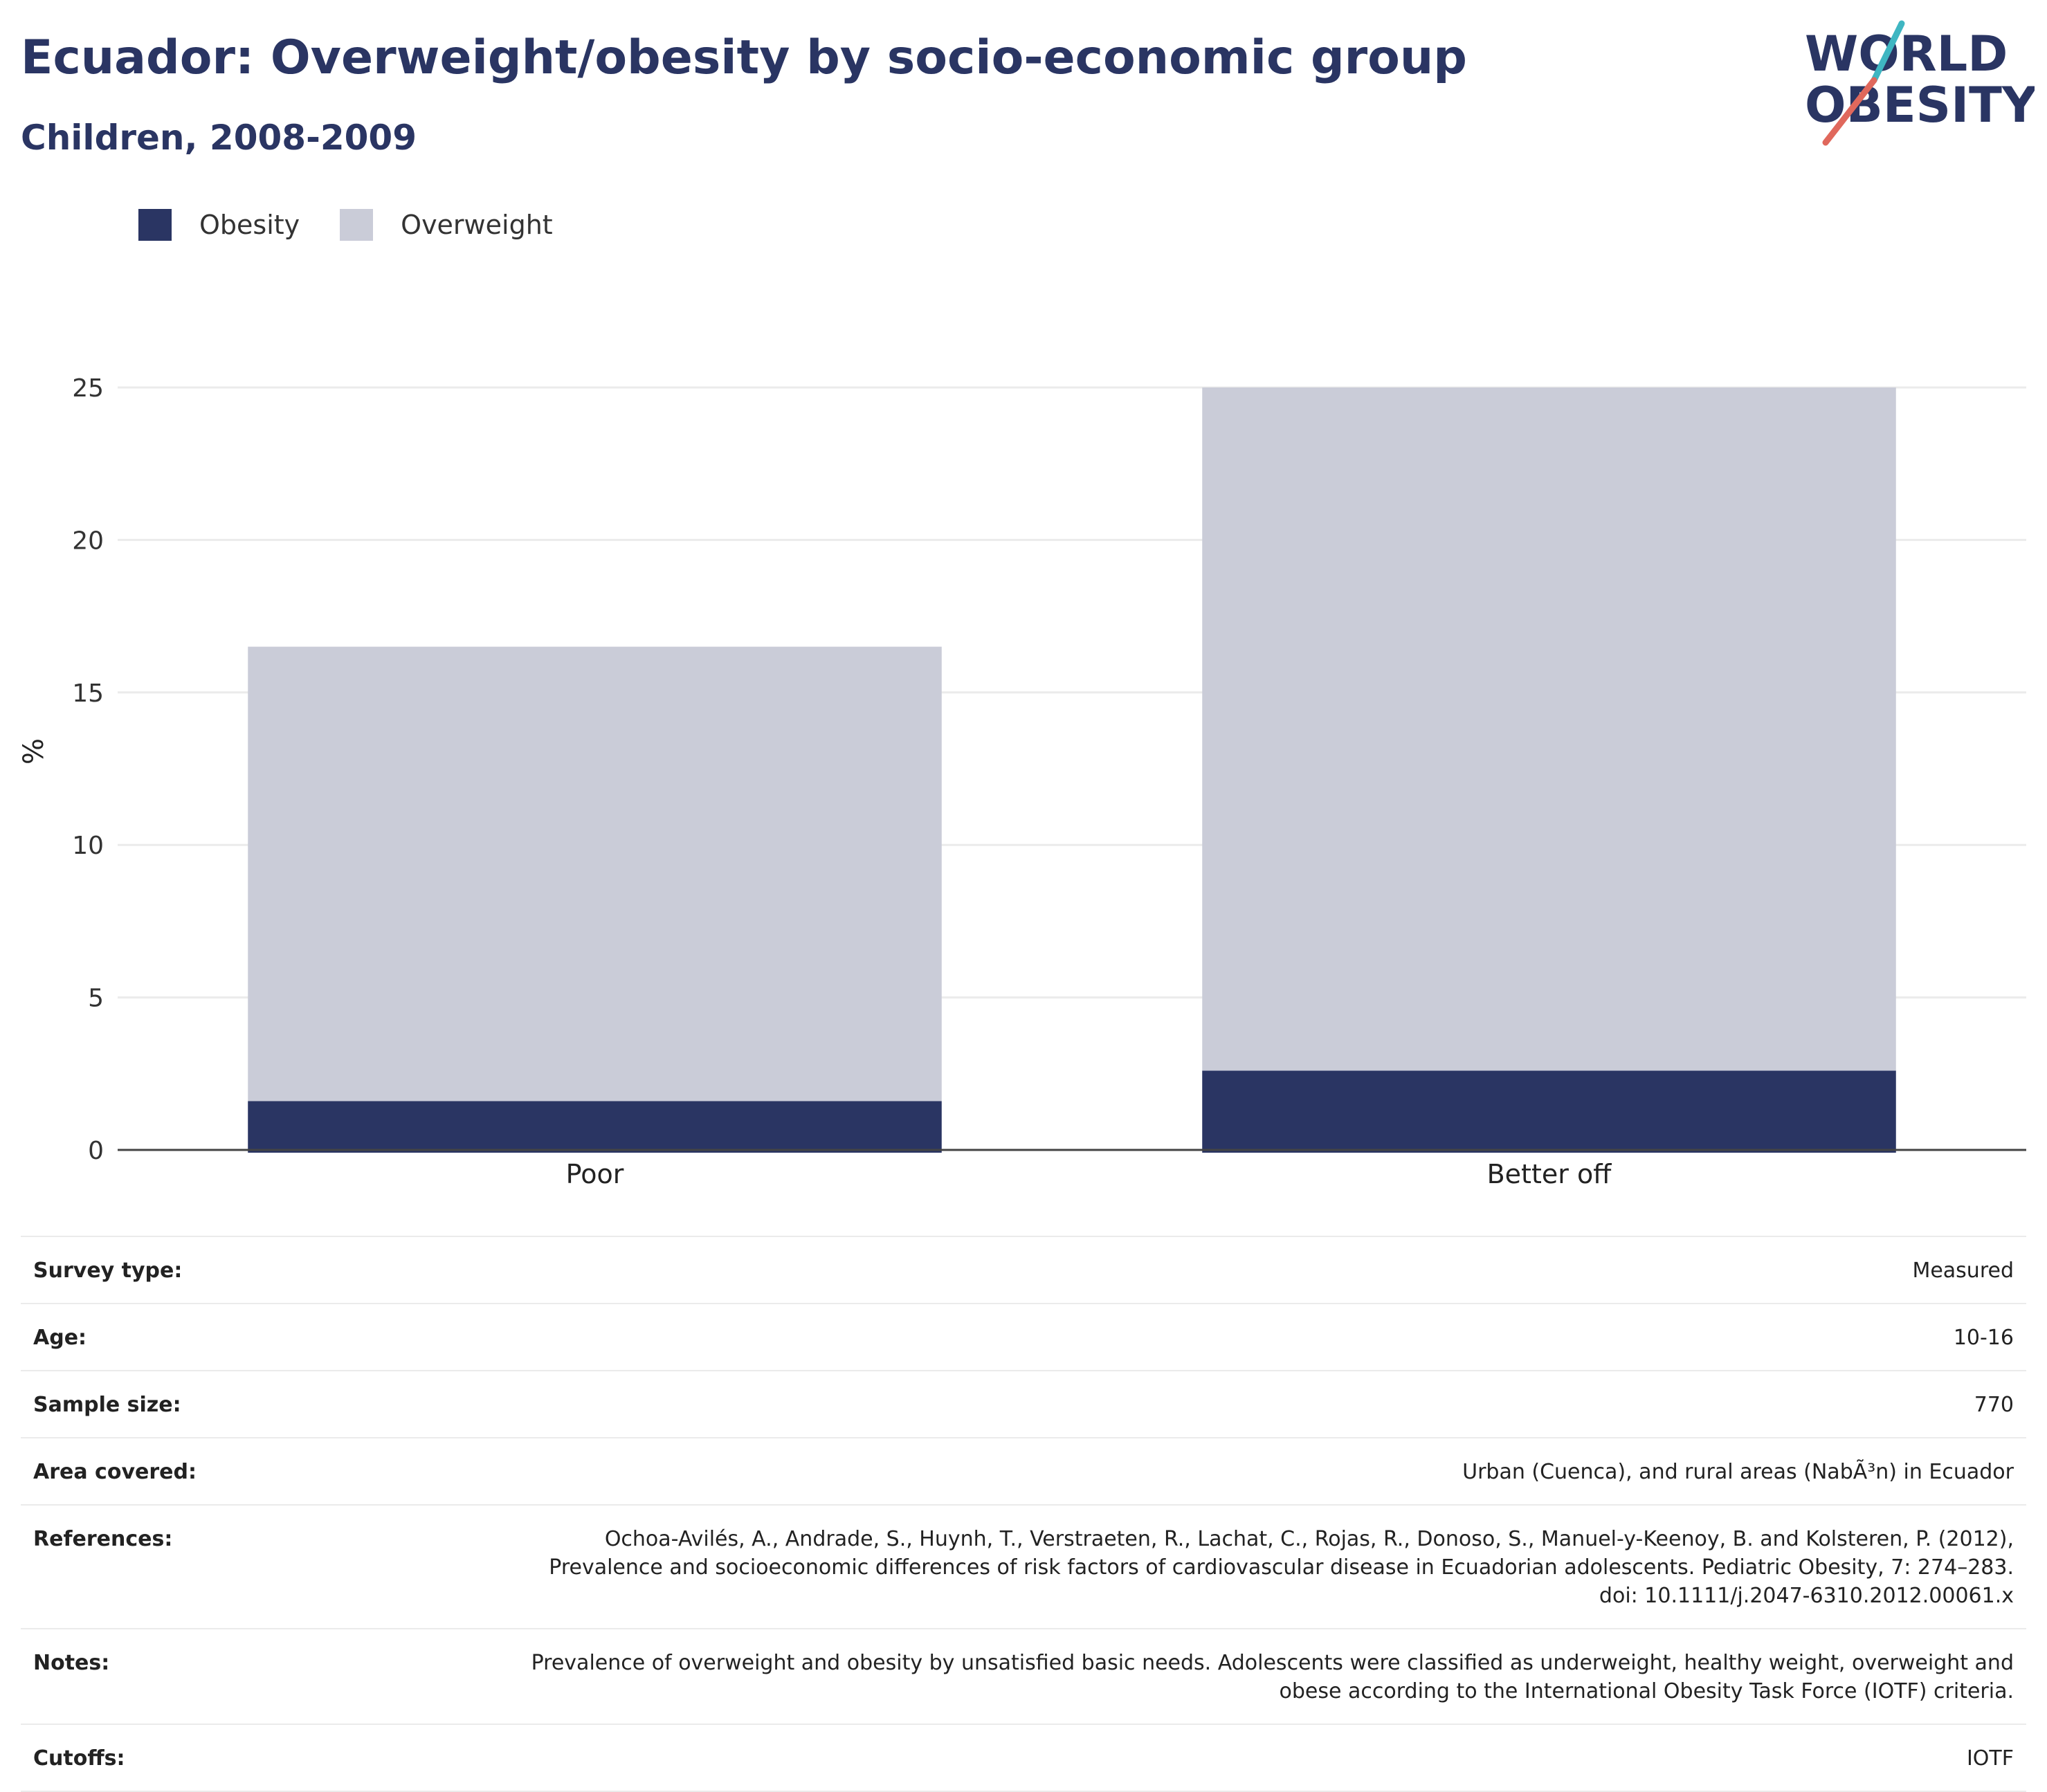 Image resolution: width=2047 pixels, height=1792 pixels. Describe the element at coordinates (115, 1472) in the screenshot. I see `info-label: Area covered:` at that location.